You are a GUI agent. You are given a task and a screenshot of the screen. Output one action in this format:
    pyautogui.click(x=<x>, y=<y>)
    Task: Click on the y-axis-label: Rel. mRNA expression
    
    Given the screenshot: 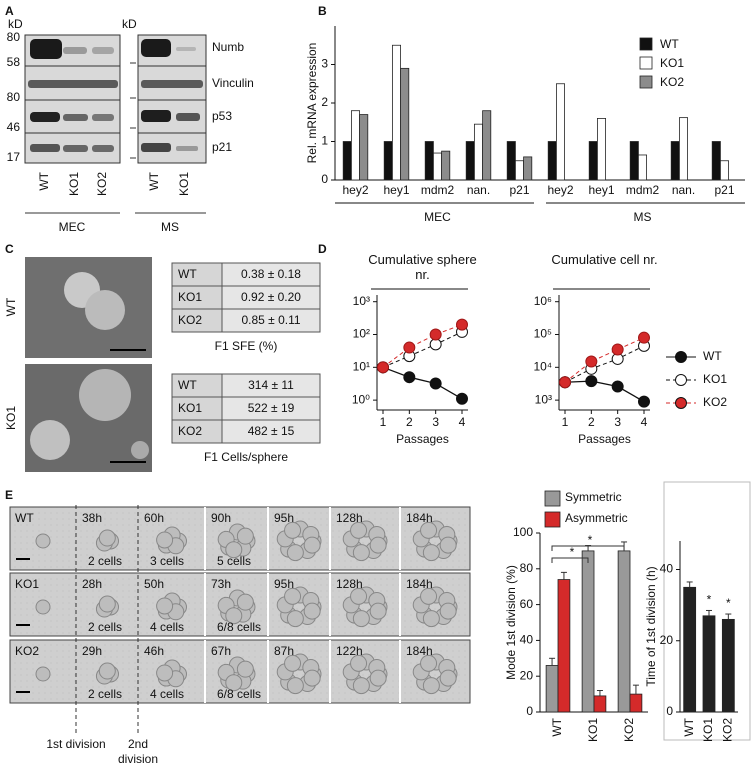 What is the action you would take?
    pyautogui.click(x=312, y=103)
    